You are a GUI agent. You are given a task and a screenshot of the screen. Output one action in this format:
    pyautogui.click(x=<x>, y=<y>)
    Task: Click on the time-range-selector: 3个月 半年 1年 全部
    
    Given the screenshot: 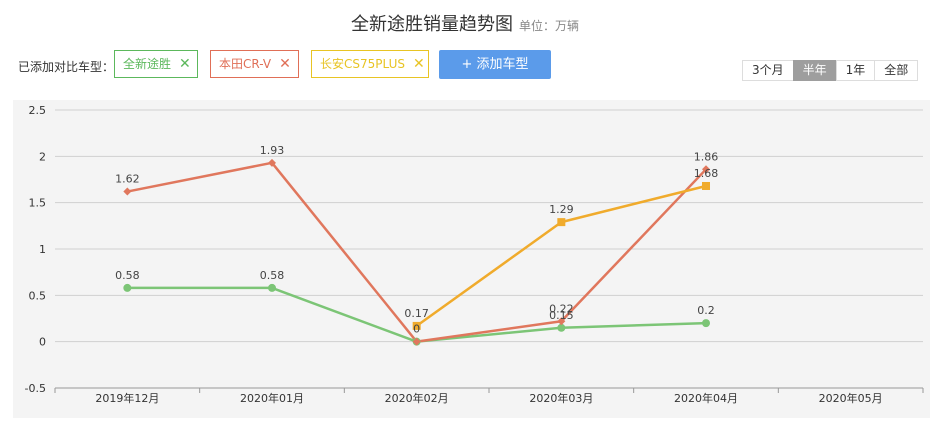 What is the action you would take?
    pyautogui.click(x=830, y=70)
    